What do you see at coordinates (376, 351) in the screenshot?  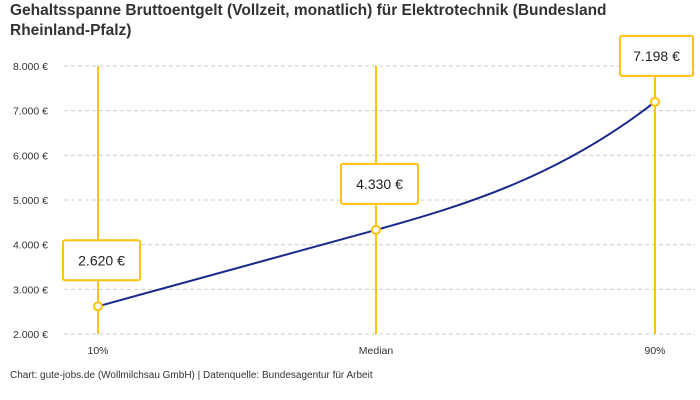 I see `x-tick-label: Median` at bounding box center [376, 351].